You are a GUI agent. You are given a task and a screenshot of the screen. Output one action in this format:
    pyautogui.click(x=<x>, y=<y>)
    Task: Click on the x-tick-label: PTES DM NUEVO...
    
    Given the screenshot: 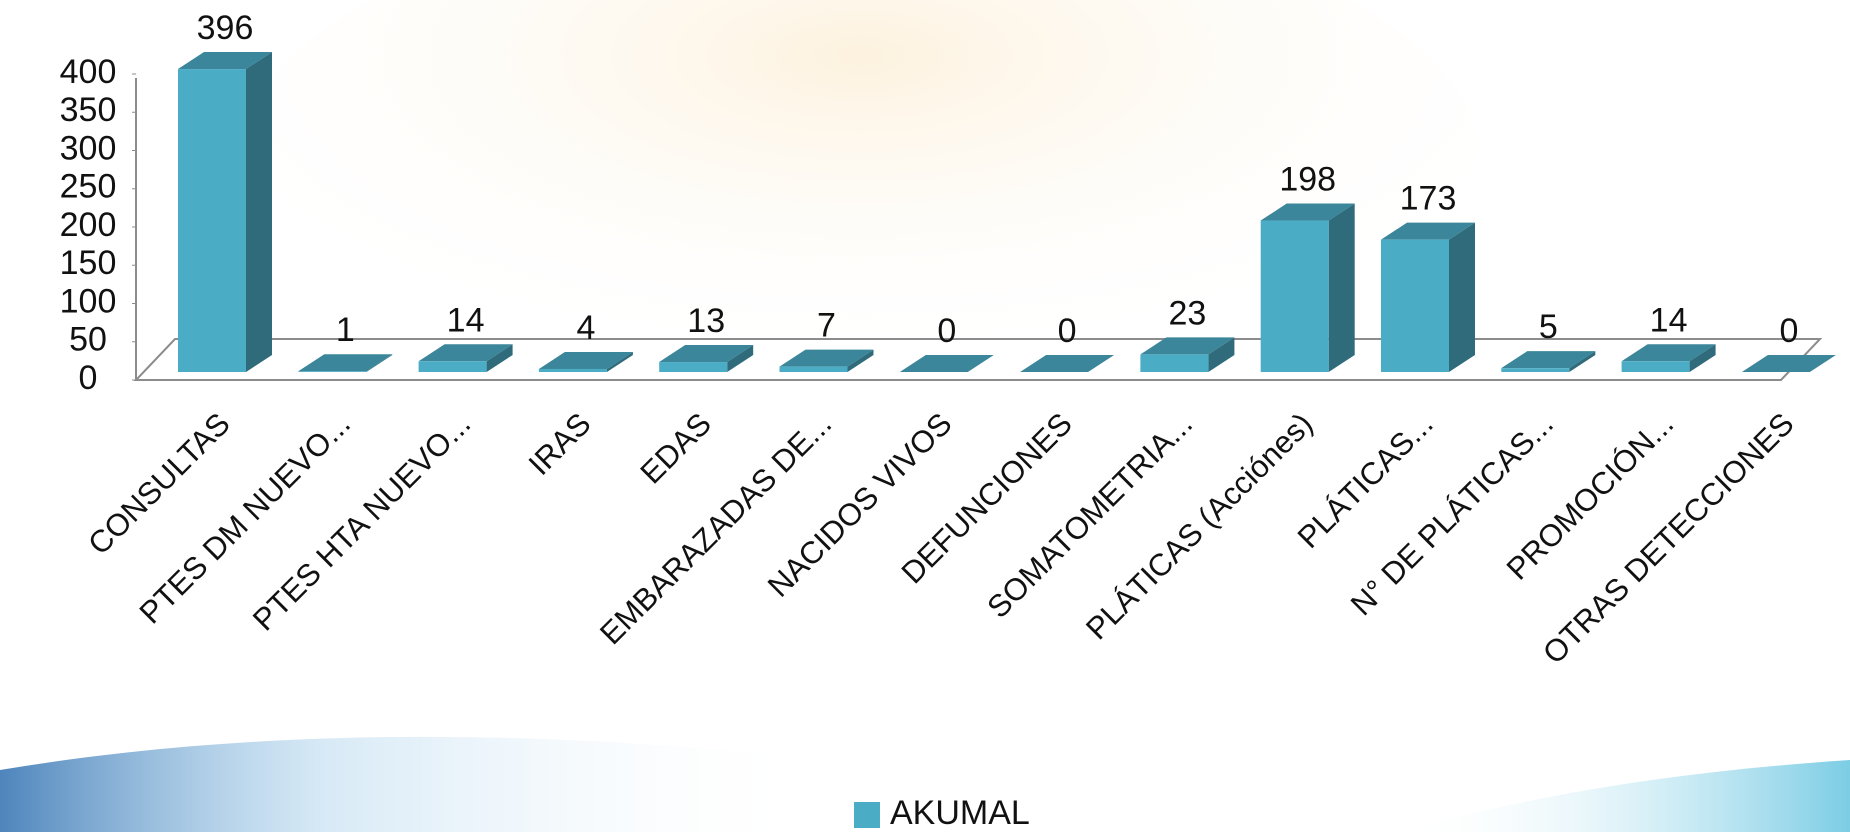 What is the action you would take?
    pyautogui.click(x=245, y=518)
    